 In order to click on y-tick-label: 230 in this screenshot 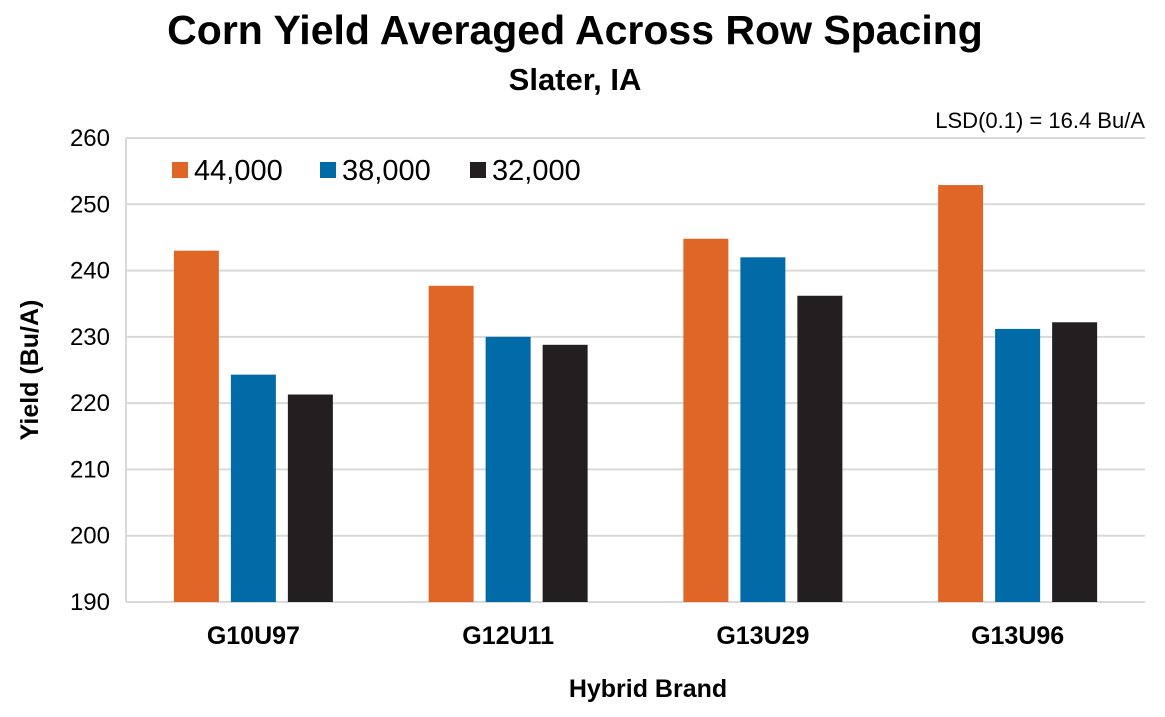, I will do `click(90, 337)`.